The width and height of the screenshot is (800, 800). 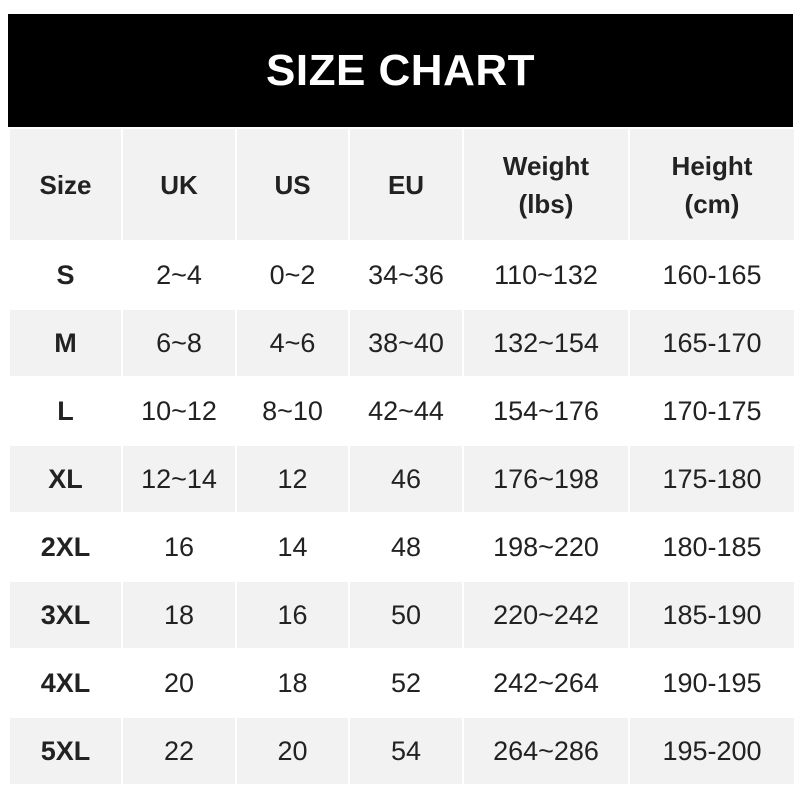 I want to click on cell-uk: 20, so click(x=179, y=683).